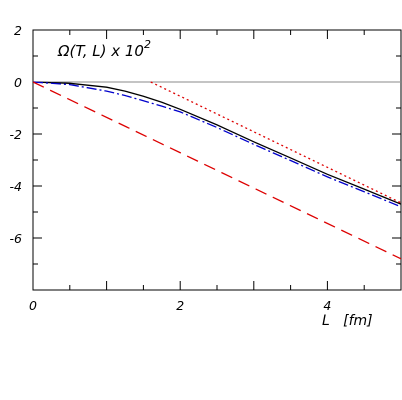 The width and height of the screenshot is (402, 400). Describe the element at coordinates (16, 134) in the screenshot. I see `y-tick-label: -2` at that location.